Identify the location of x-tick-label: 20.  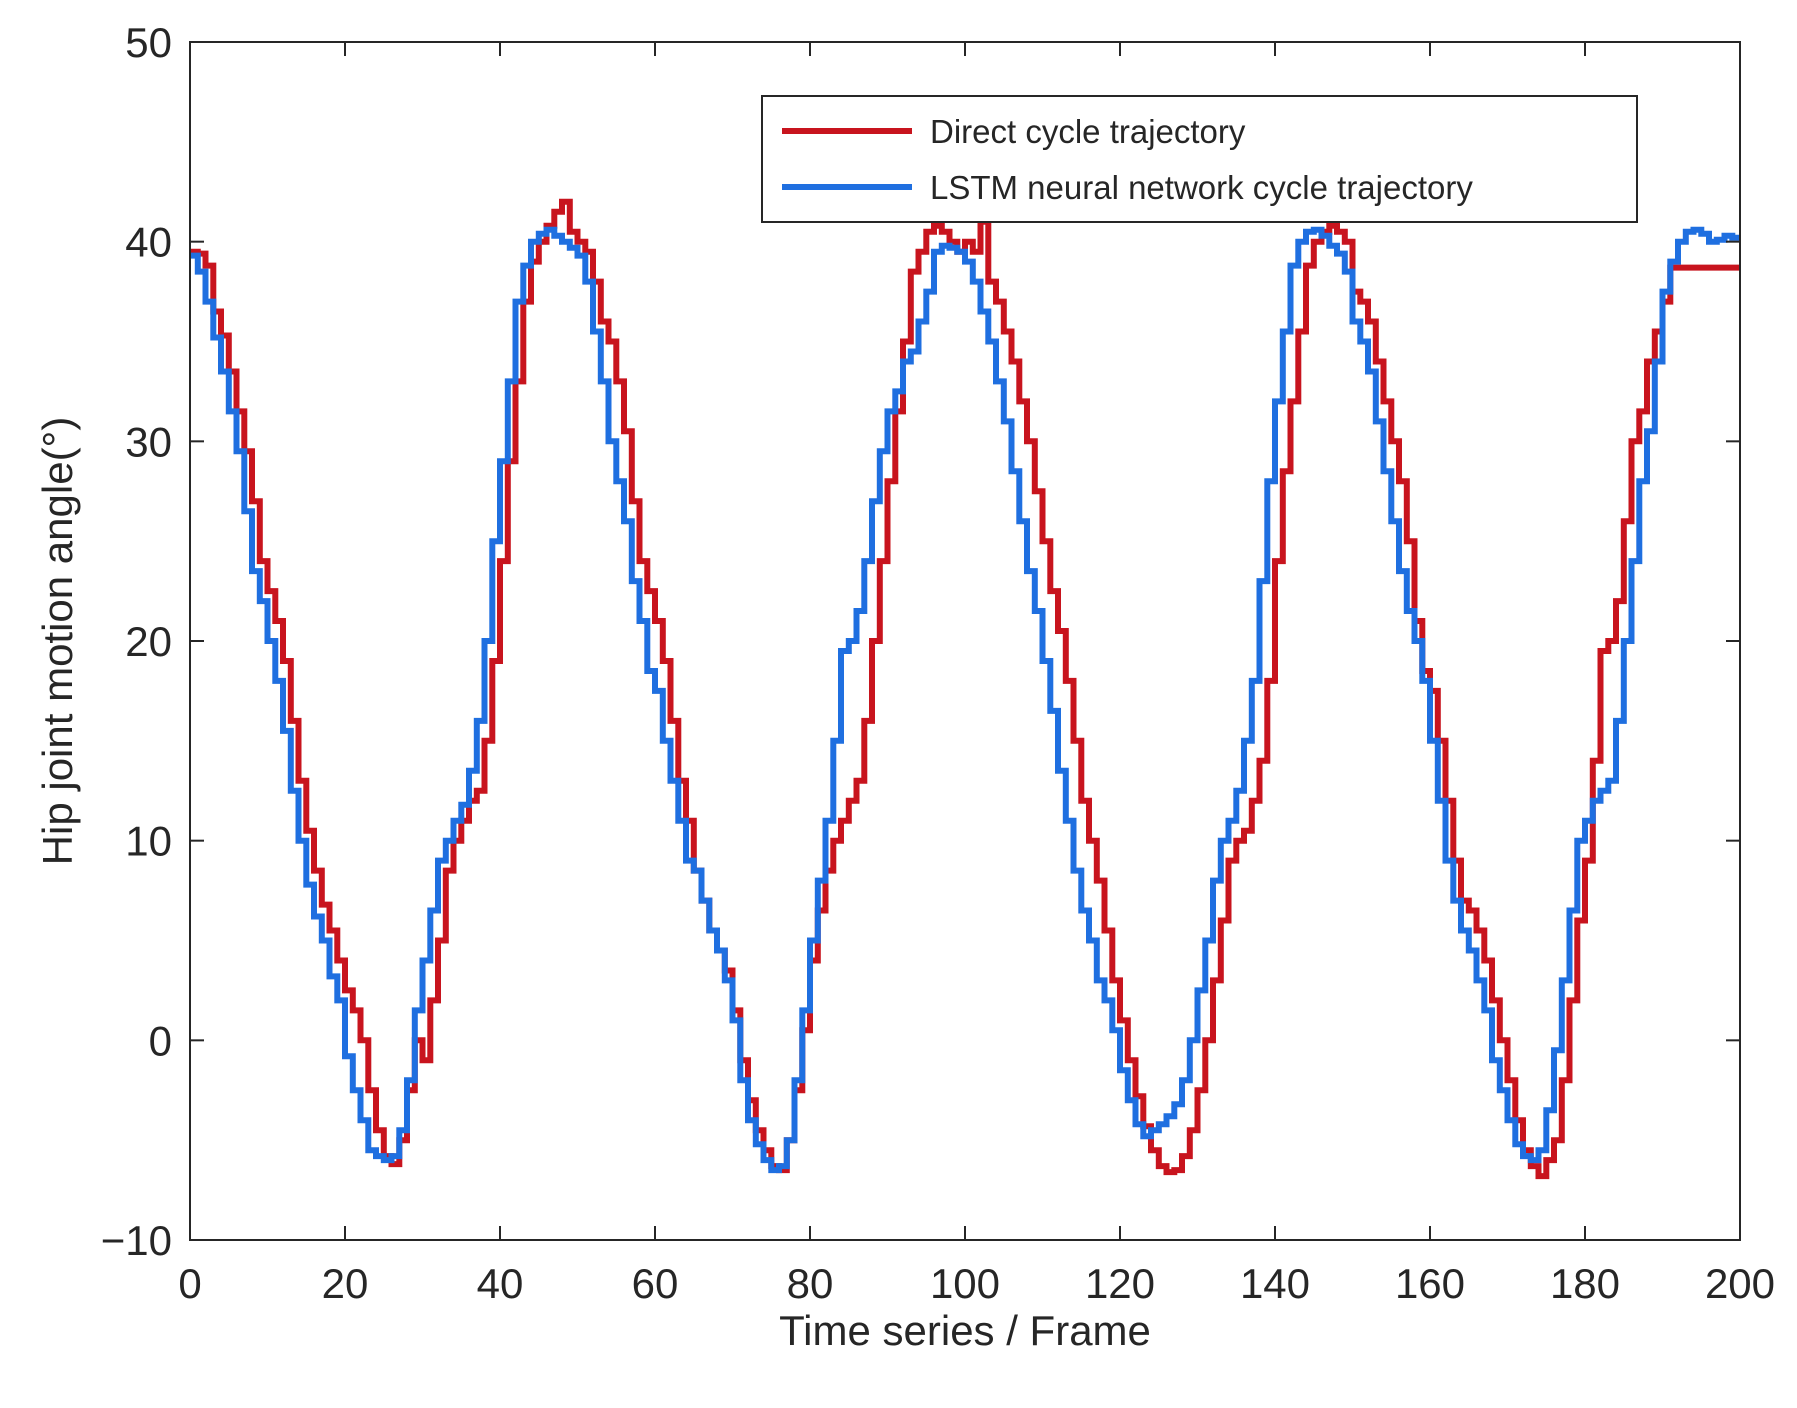
(345, 1283).